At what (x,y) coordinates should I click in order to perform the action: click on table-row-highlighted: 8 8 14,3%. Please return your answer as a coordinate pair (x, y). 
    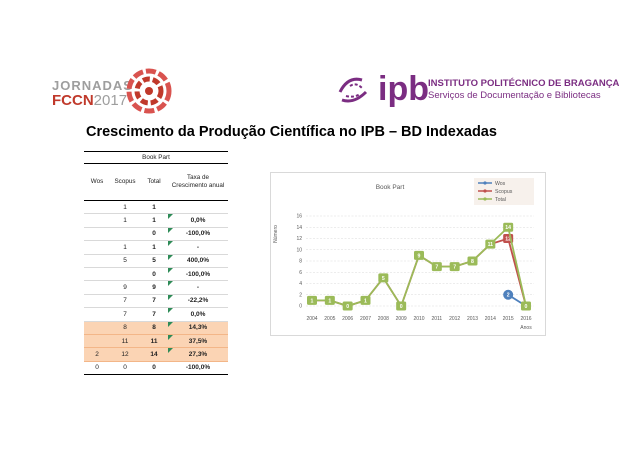
    Looking at the image, I should click on (156, 328).